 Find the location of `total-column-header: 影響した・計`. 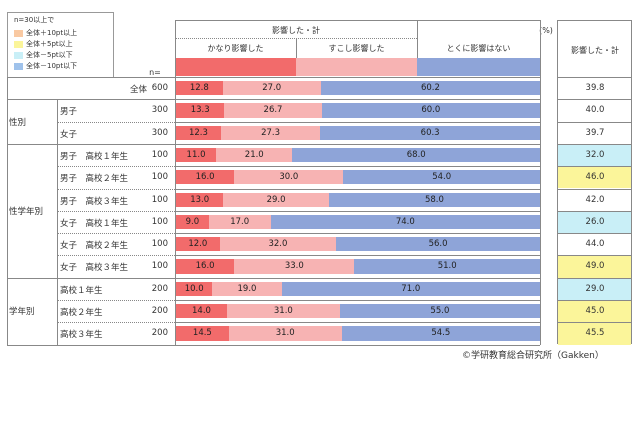

total-column-header: 影響した・計 is located at coordinates (595, 50).